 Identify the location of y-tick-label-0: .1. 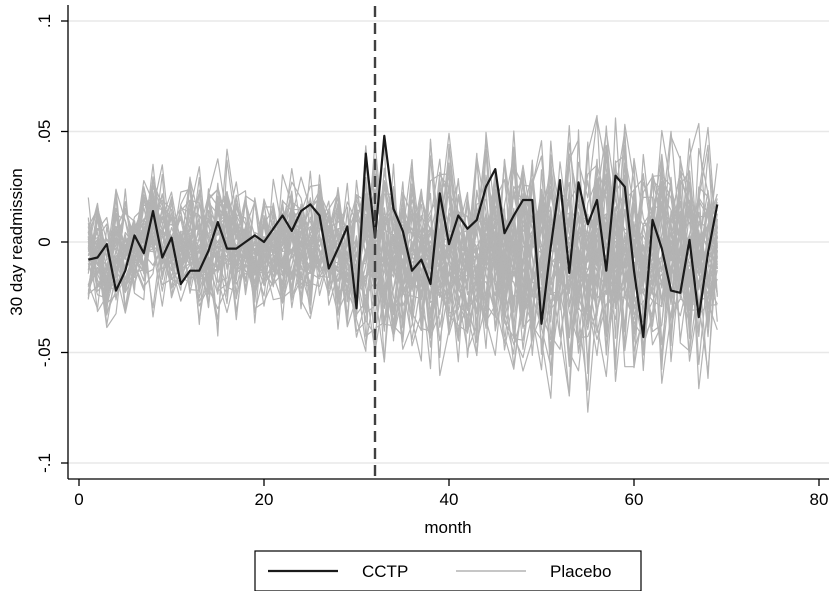
(44, 21).